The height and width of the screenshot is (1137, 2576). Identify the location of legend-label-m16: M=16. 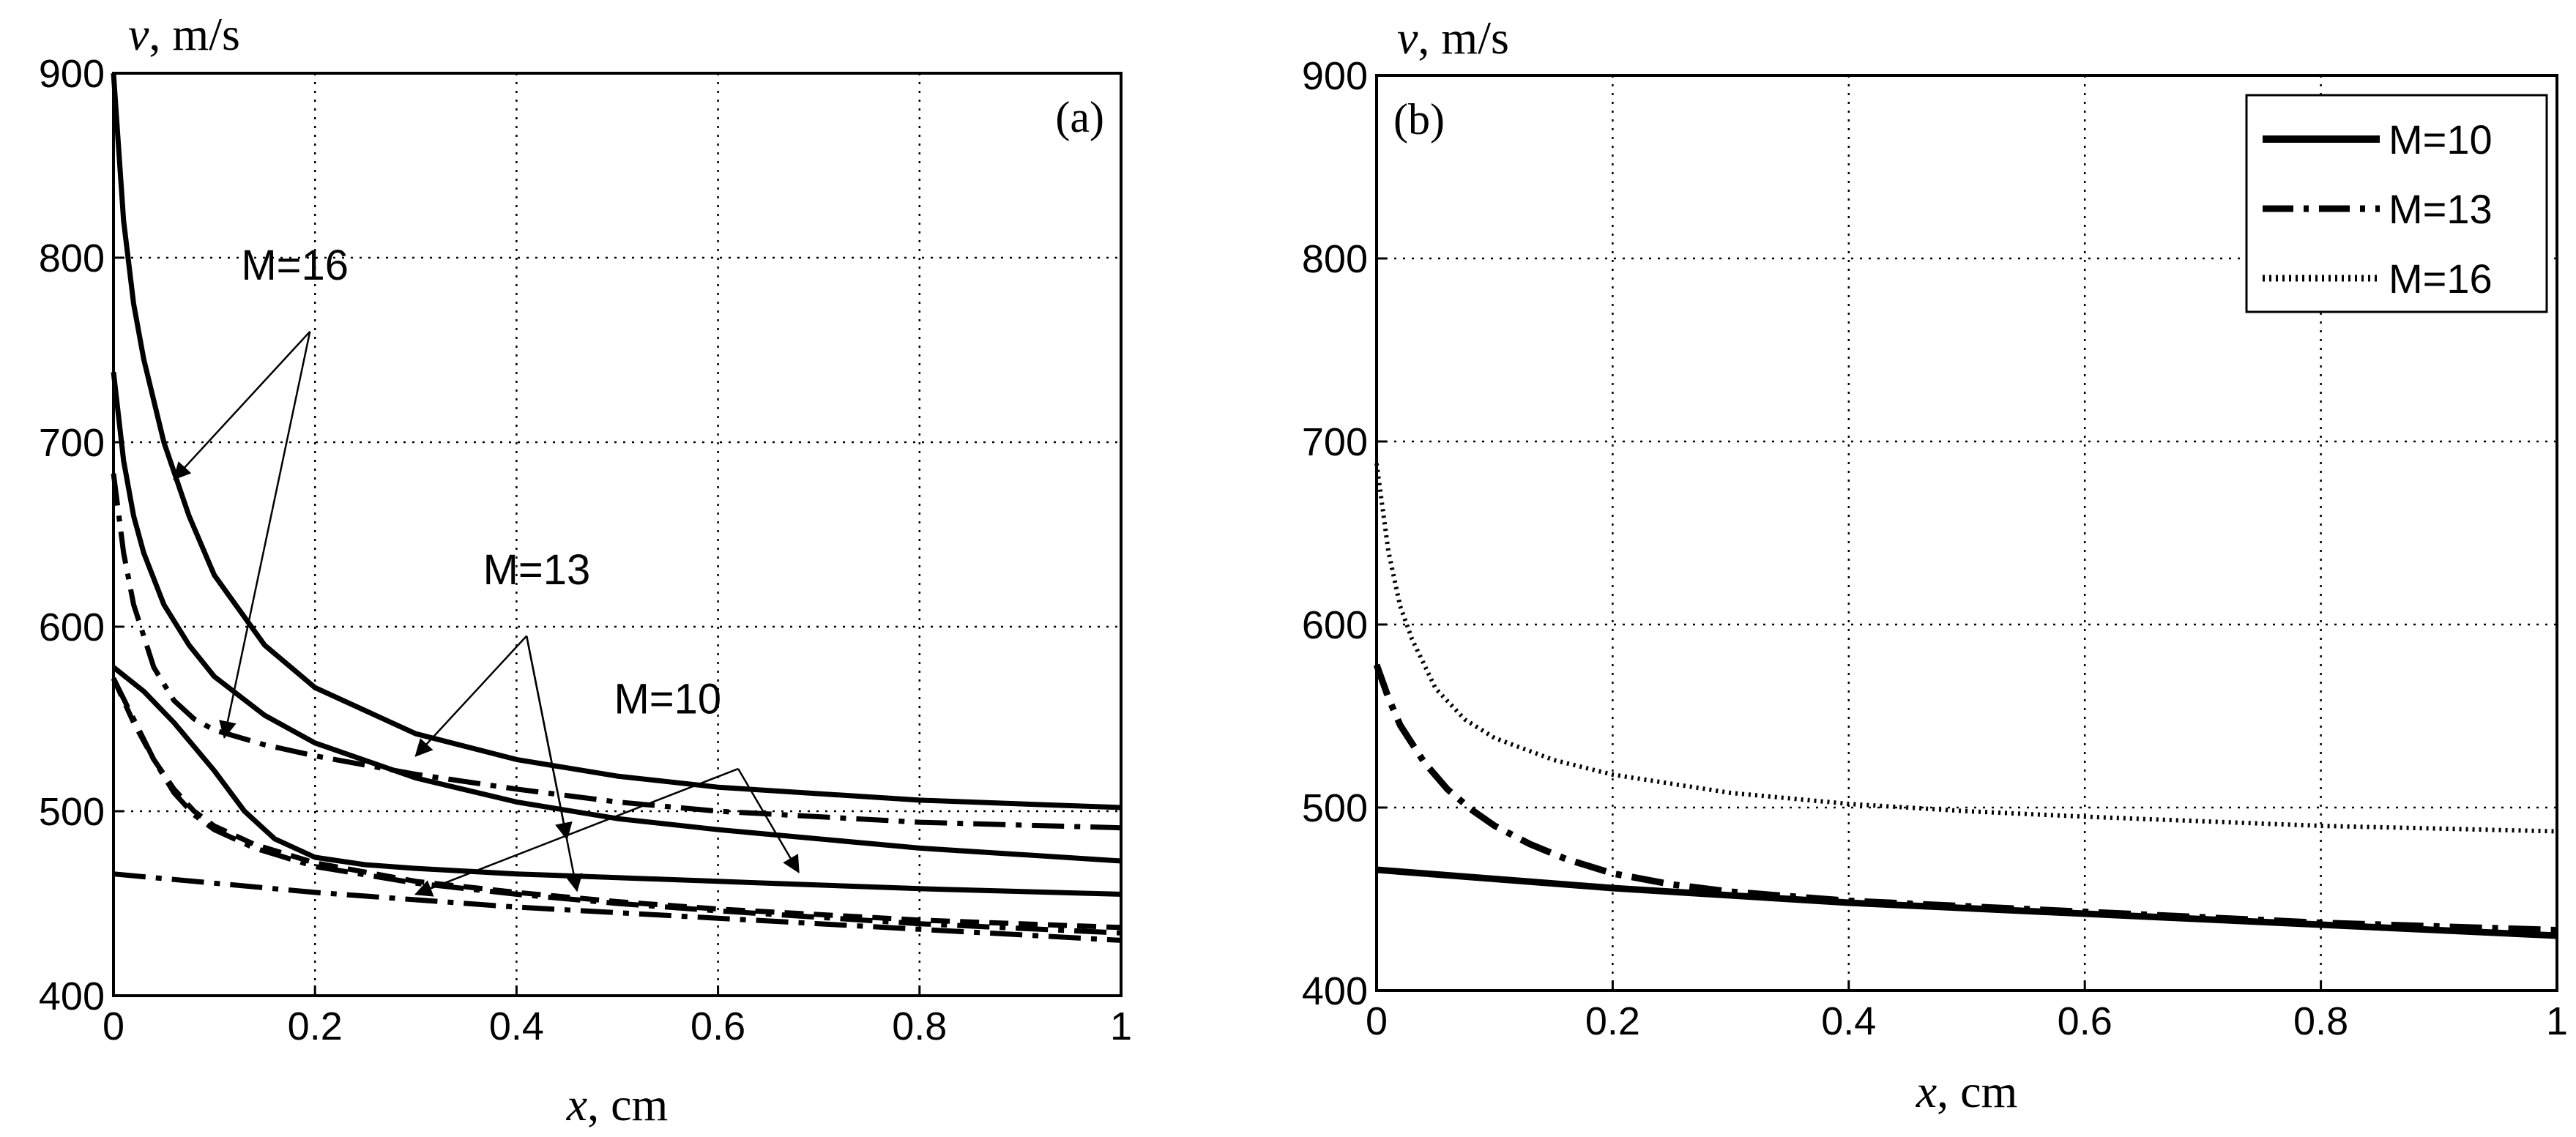
(2441, 279).